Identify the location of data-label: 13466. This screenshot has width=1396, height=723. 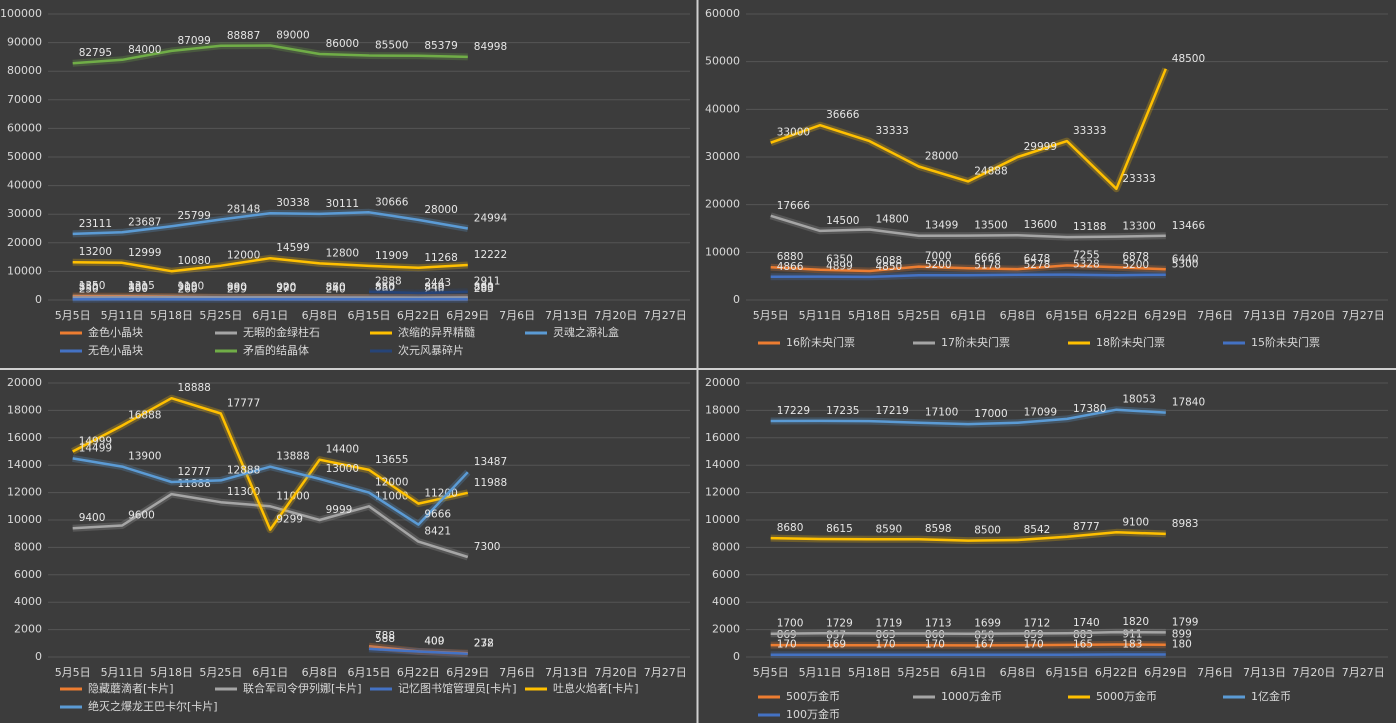
(1189, 226).